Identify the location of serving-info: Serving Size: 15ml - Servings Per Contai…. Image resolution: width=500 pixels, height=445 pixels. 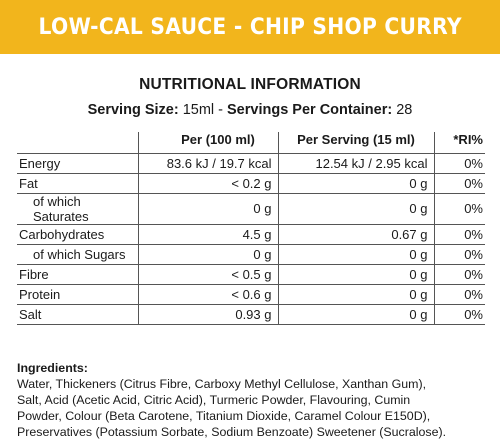
(250, 110).